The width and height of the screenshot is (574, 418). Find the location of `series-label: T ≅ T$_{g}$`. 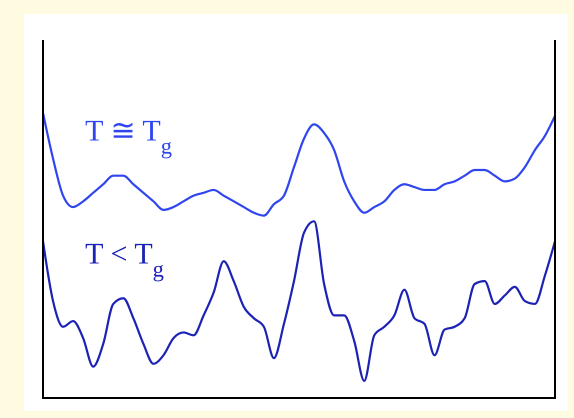

series-label: T ≅ T$_{g}$ is located at coordinates (128, 136).